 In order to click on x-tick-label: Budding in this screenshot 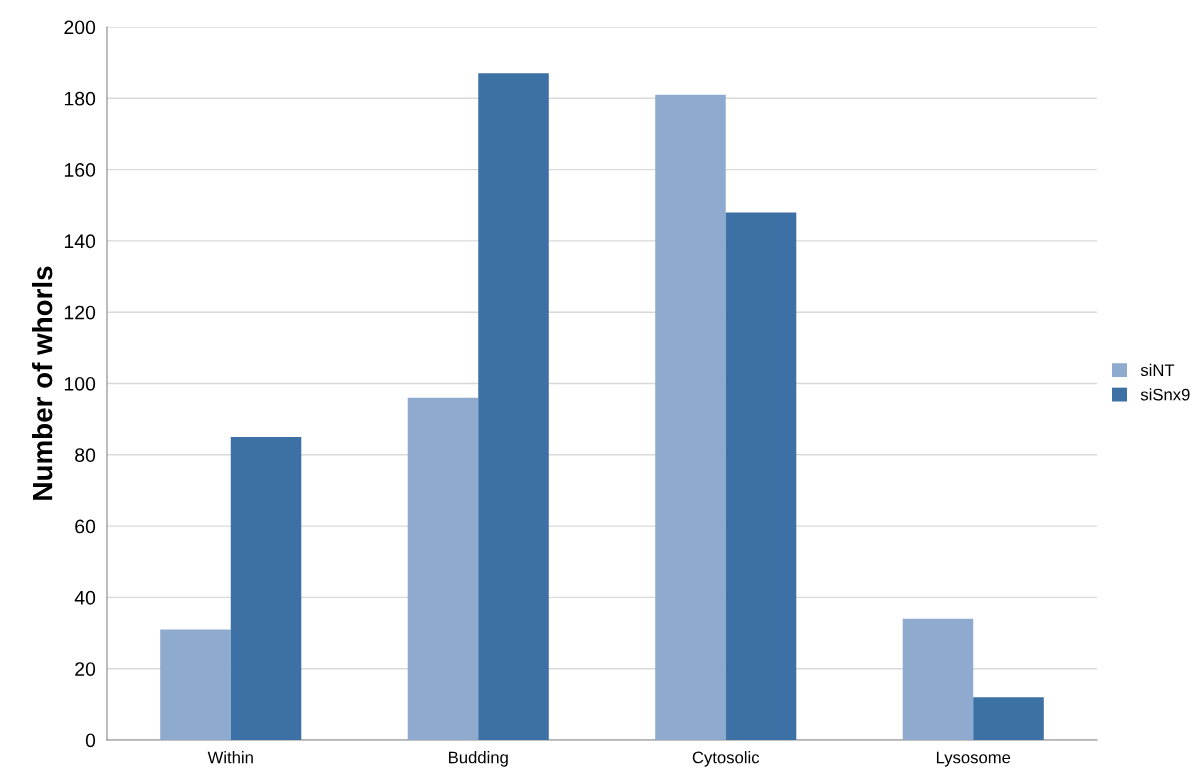, I will do `click(478, 759)`.